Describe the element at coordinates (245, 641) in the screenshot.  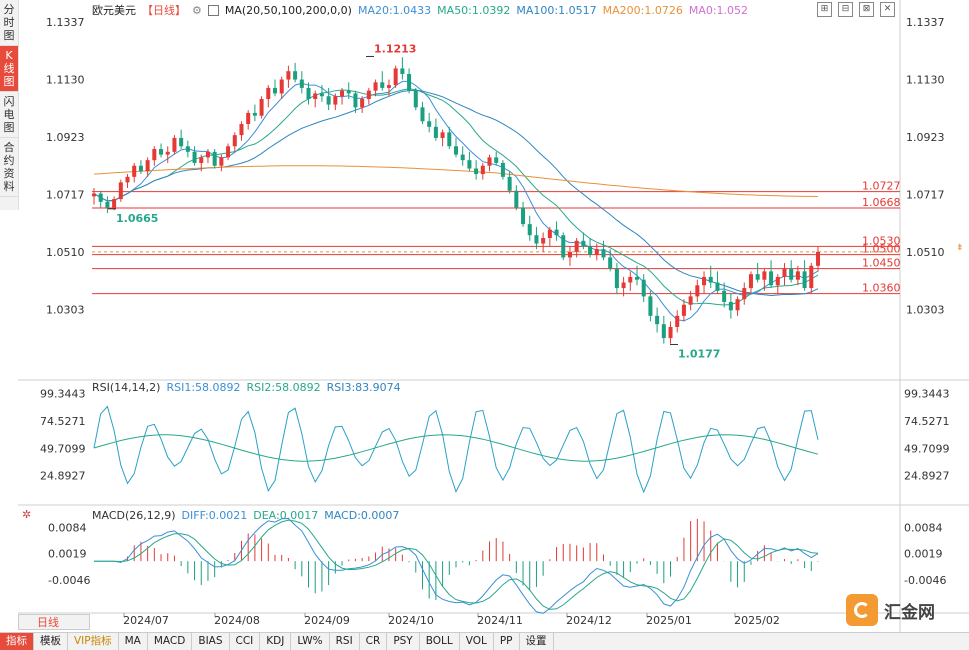
I see `tab-cci: CCI` at that location.